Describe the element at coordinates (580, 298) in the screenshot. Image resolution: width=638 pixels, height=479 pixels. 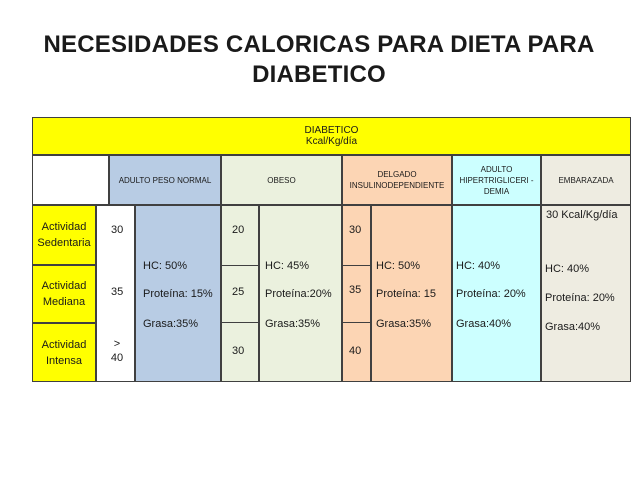
I see `embarazada-proteina: Proteína: 20%` at that location.